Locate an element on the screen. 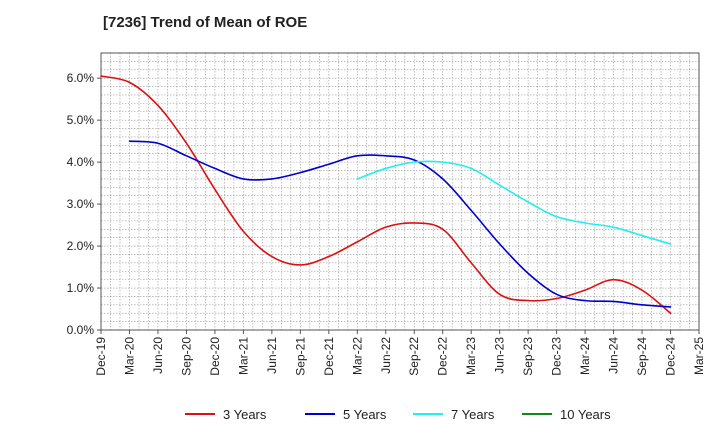 The image size is (720, 440). x-tick-label: Jun-24 is located at coordinates (614, 355).